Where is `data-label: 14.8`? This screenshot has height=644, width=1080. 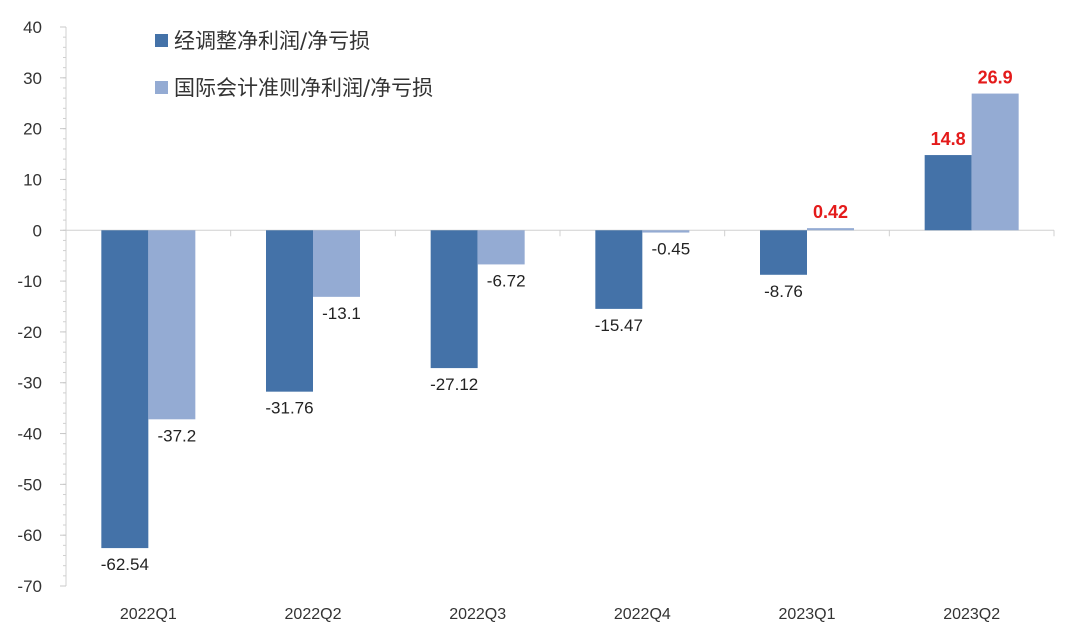
data-label: 14.8 is located at coordinates (948, 139).